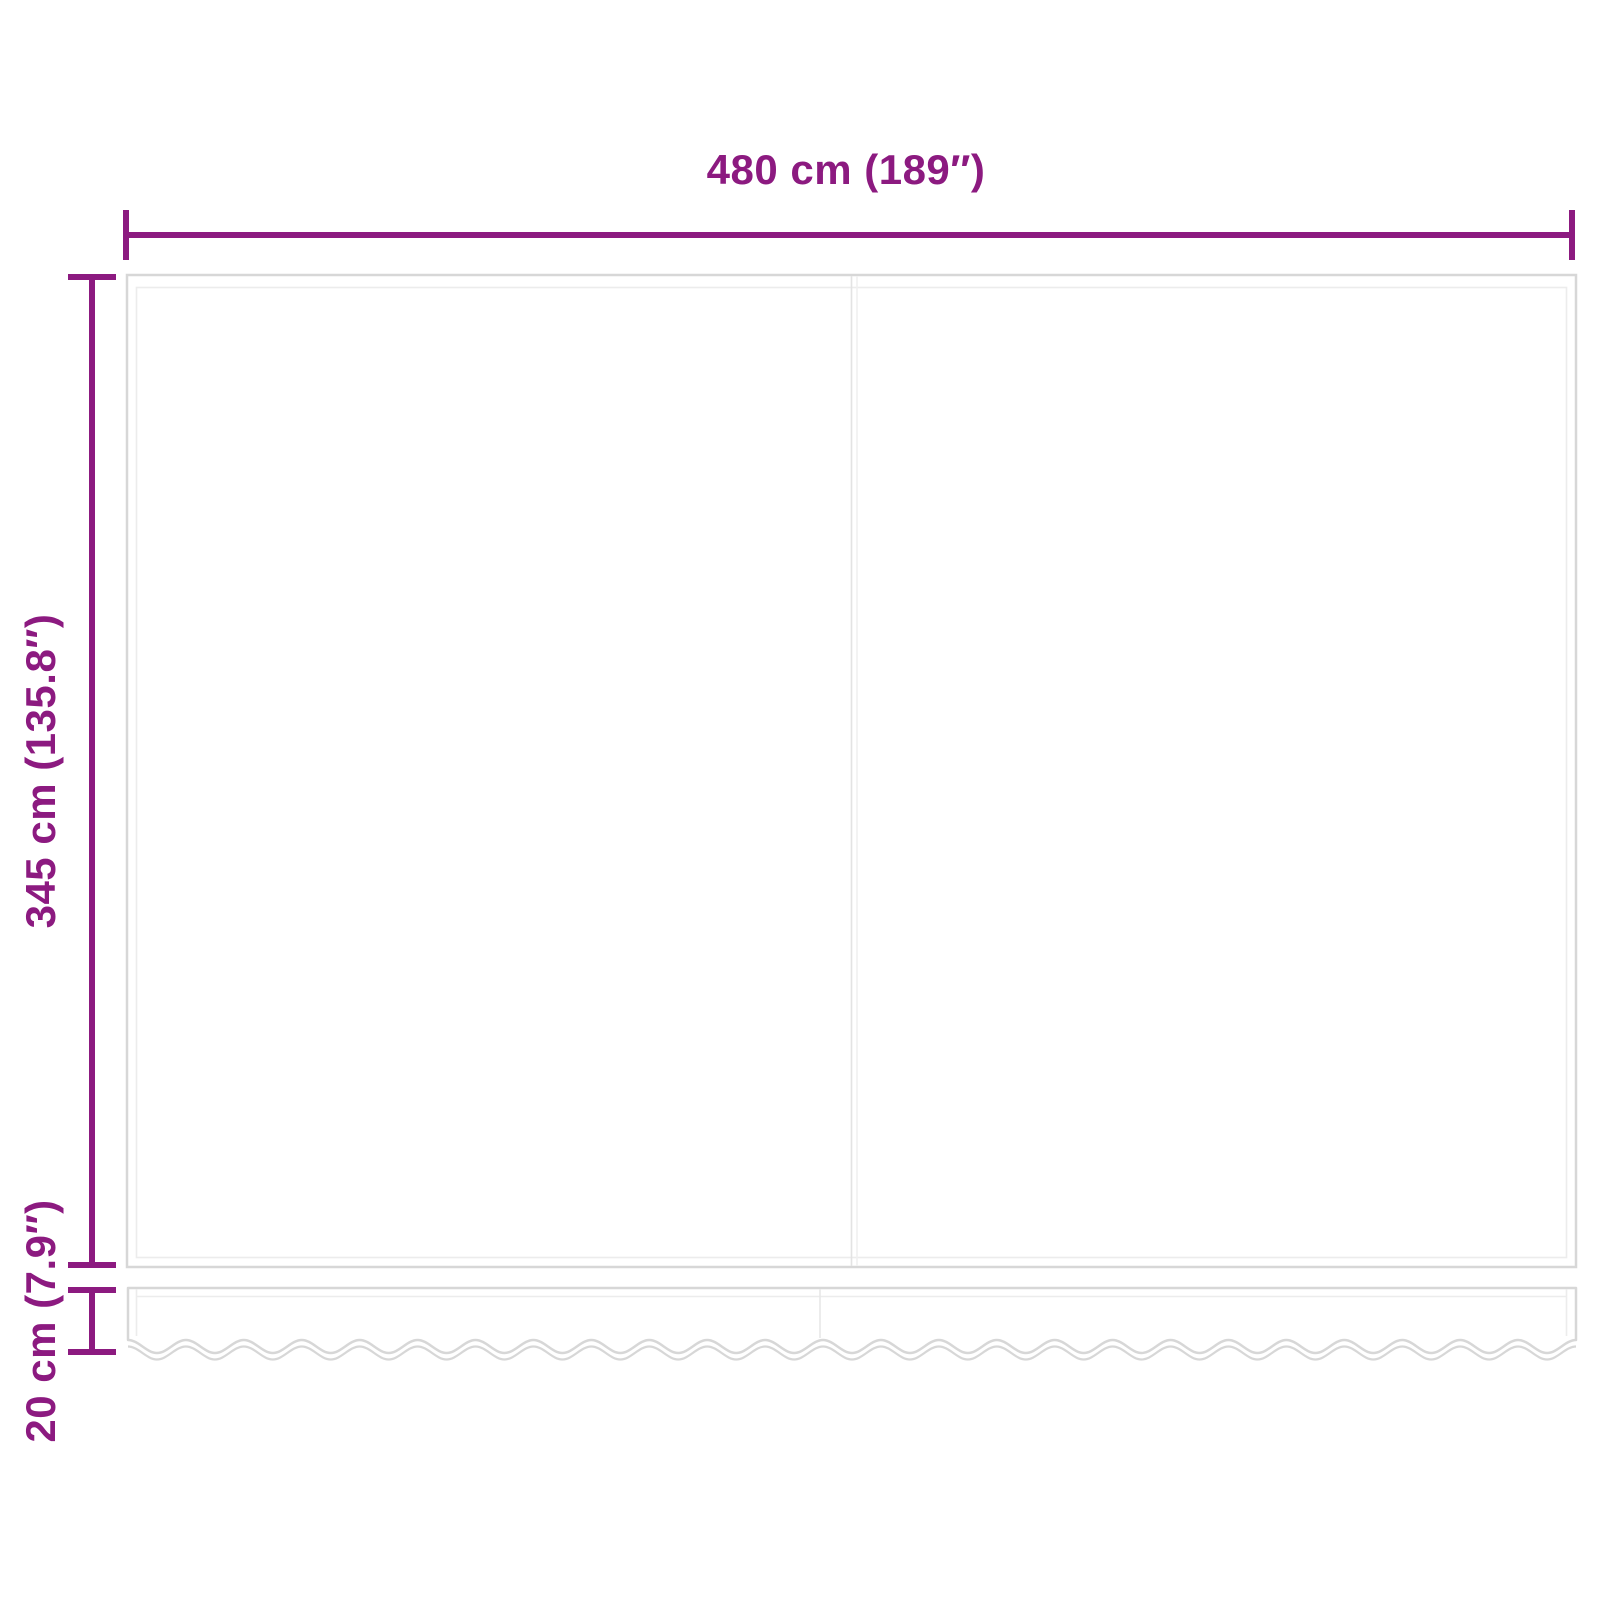  What do you see at coordinates (92, 1265) in the screenshot?
I see `height-dimension-bottom-cap` at bounding box center [92, 1265].